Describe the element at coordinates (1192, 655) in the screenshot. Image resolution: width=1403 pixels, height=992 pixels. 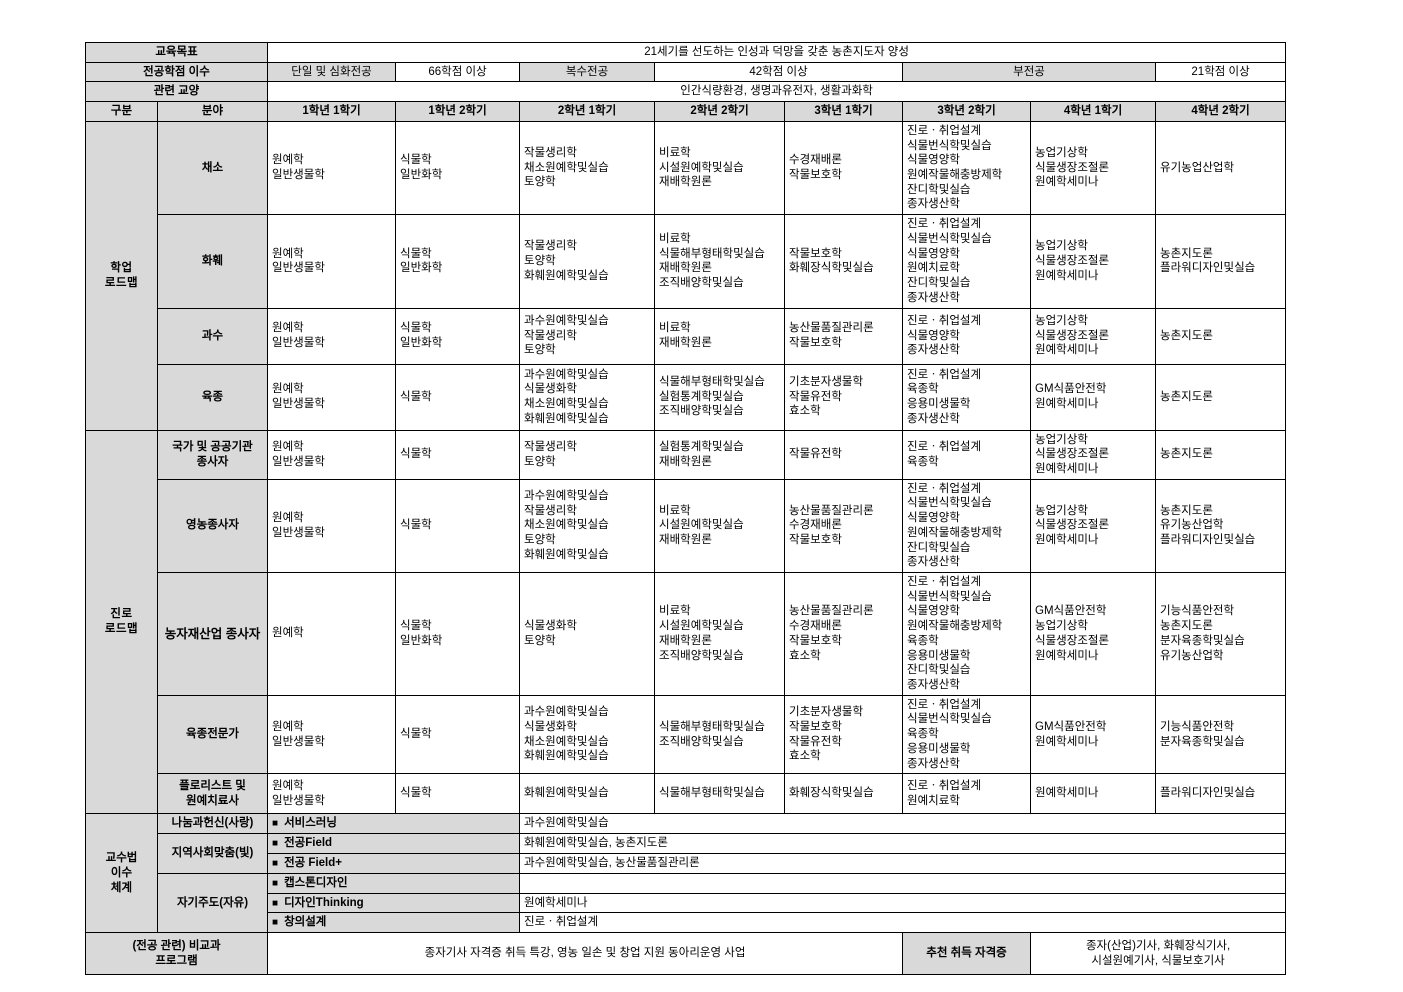
I see `course-name: 유기농산업학` at that location.